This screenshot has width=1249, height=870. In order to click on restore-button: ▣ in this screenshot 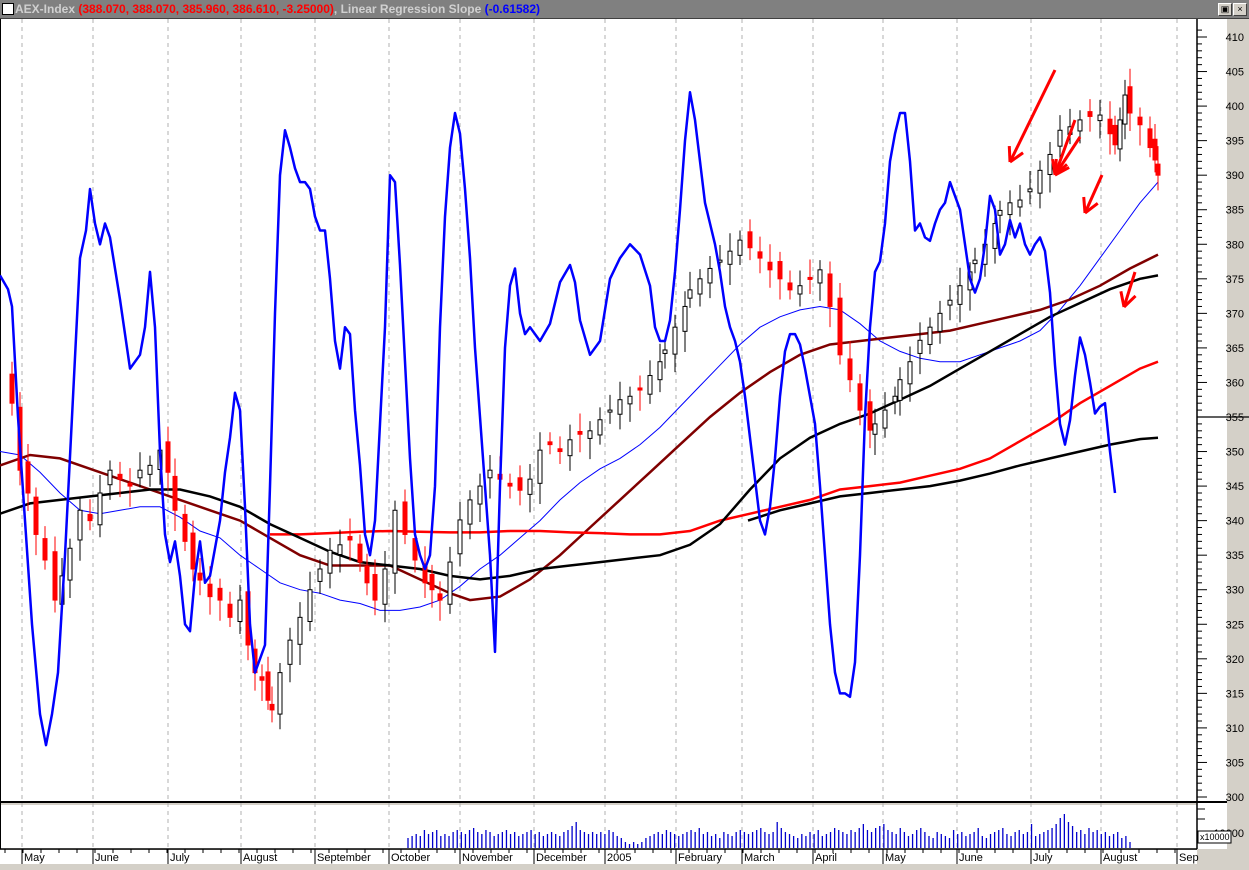, I will do `click(1225, 9)`.